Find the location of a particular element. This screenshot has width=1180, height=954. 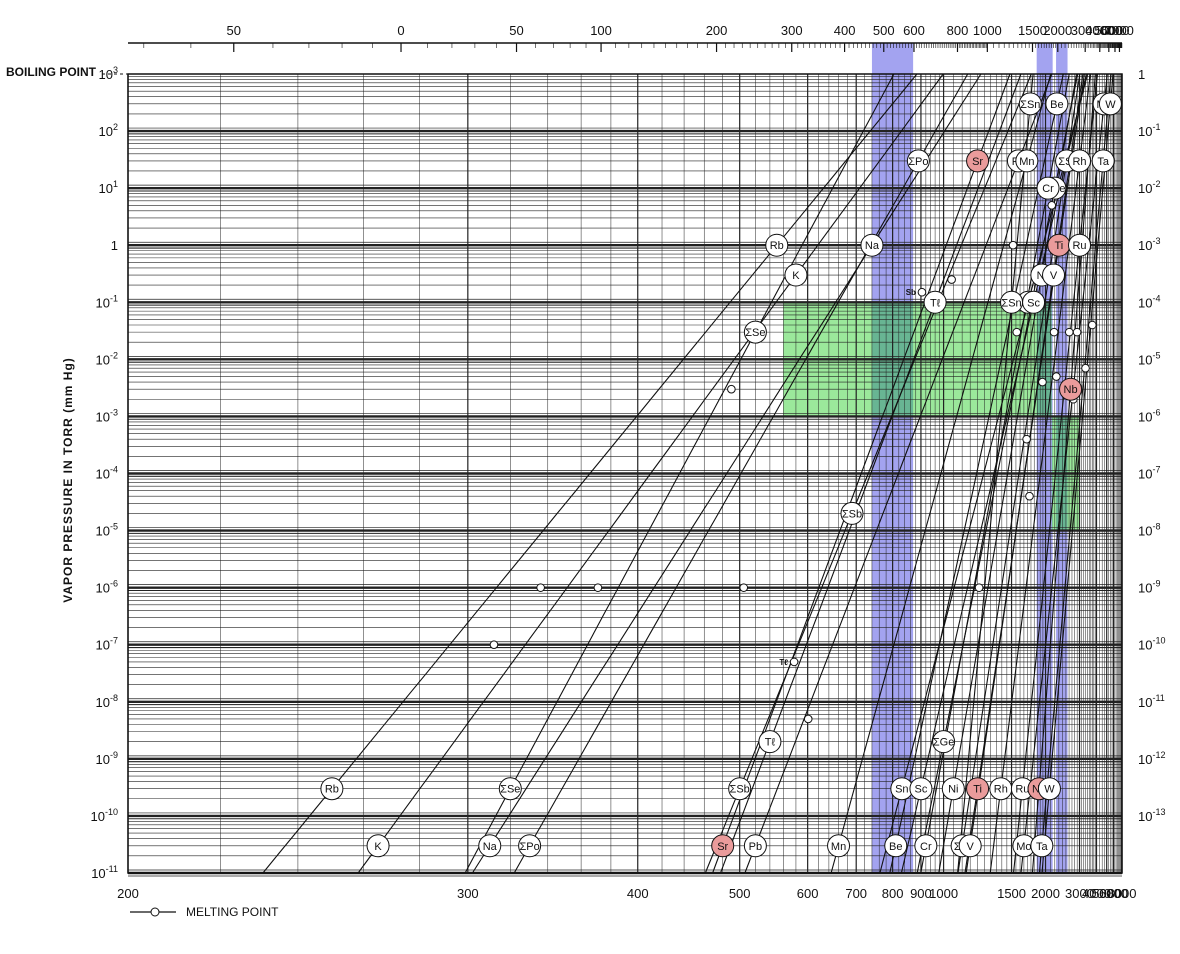

top-tick-label: 3000 is located at coordinates (1085, 30).